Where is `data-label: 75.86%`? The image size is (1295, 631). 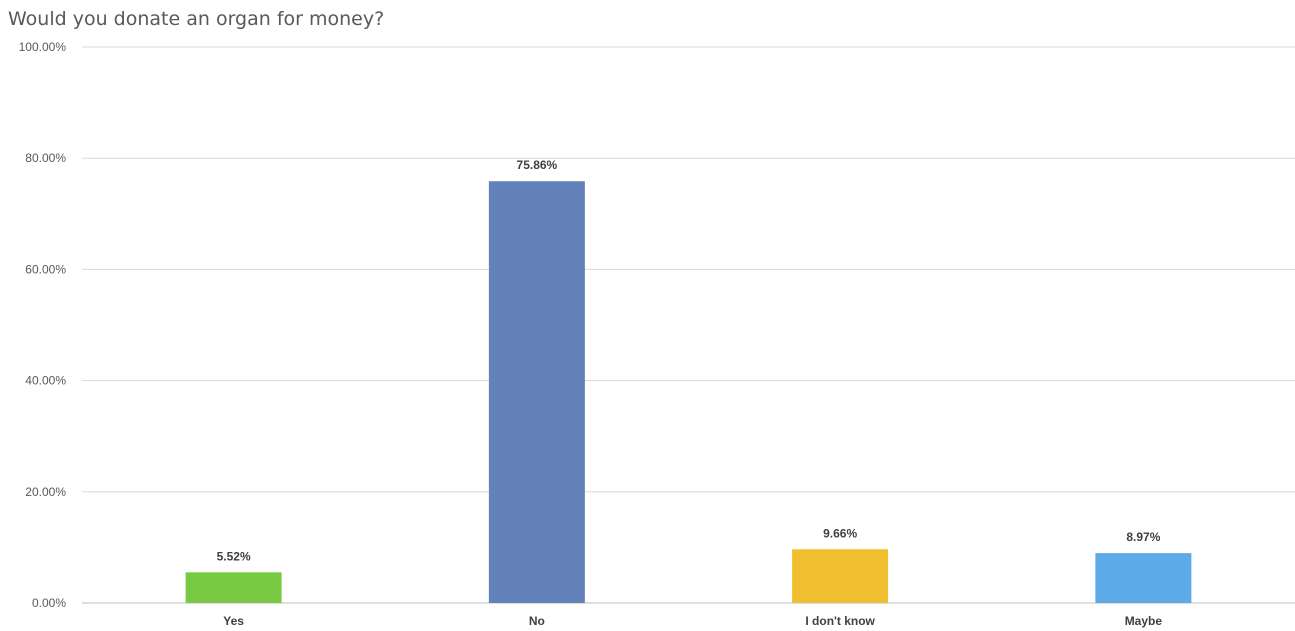
data-label: 75.86% is located at coordinates (537, 165).